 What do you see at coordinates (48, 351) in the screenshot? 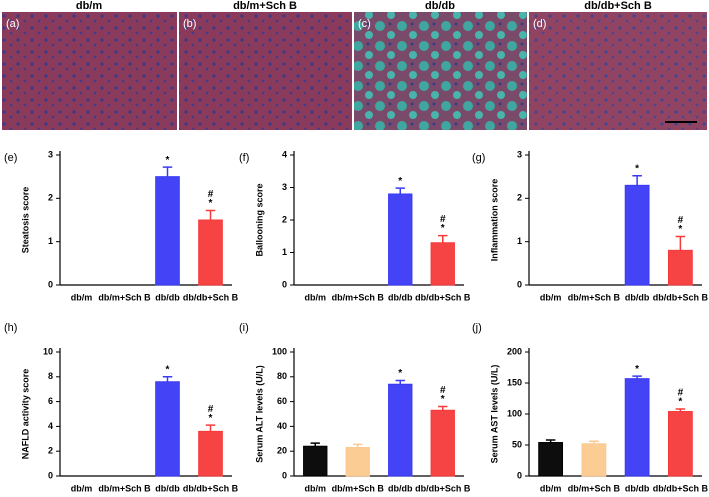
I see `y-tick-label: 10` at bounding box center [48, 351].